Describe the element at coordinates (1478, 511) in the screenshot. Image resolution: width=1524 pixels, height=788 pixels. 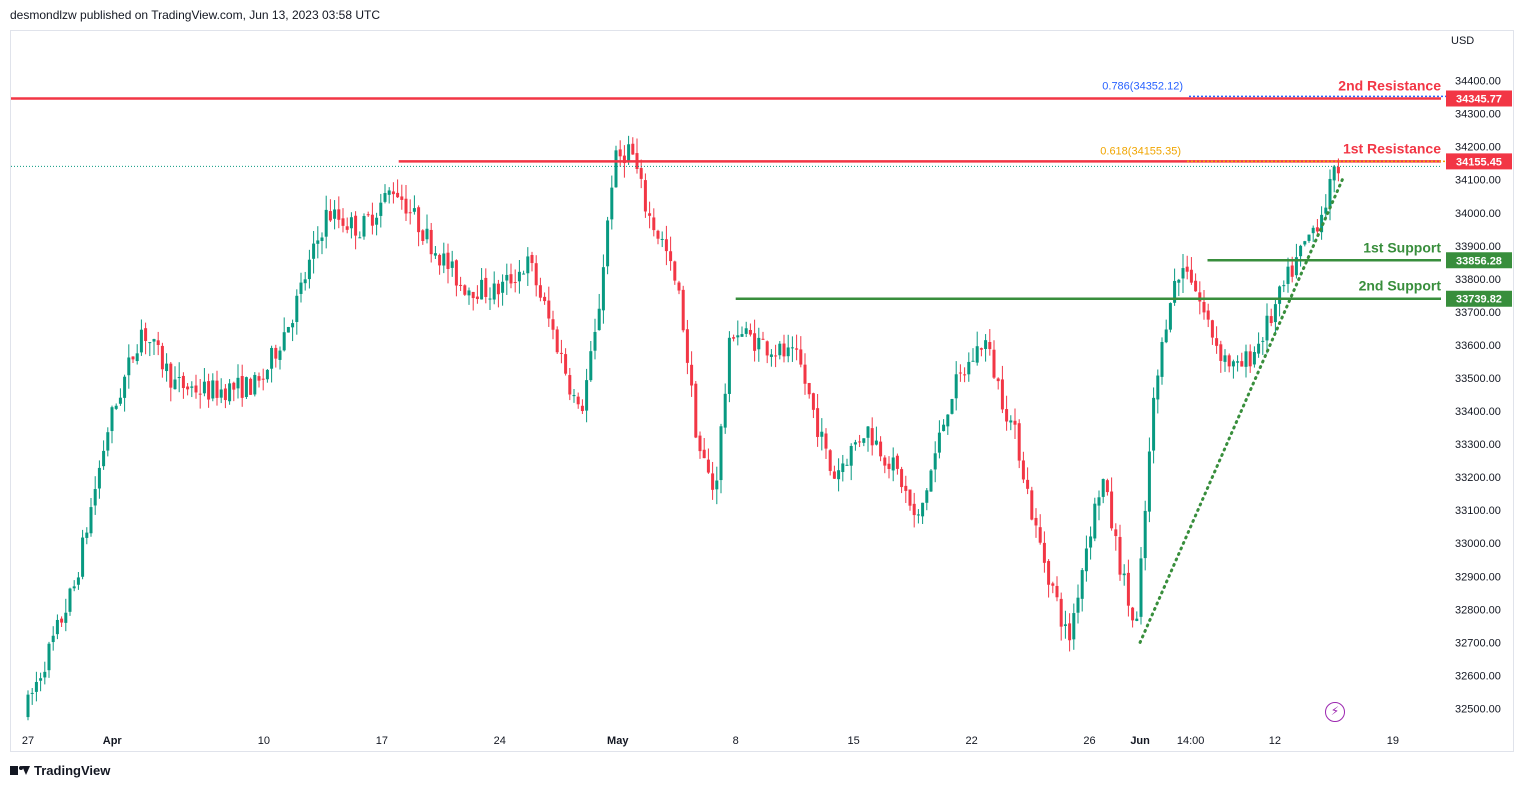
I see `y-tick-label: 33100.00` at that location.